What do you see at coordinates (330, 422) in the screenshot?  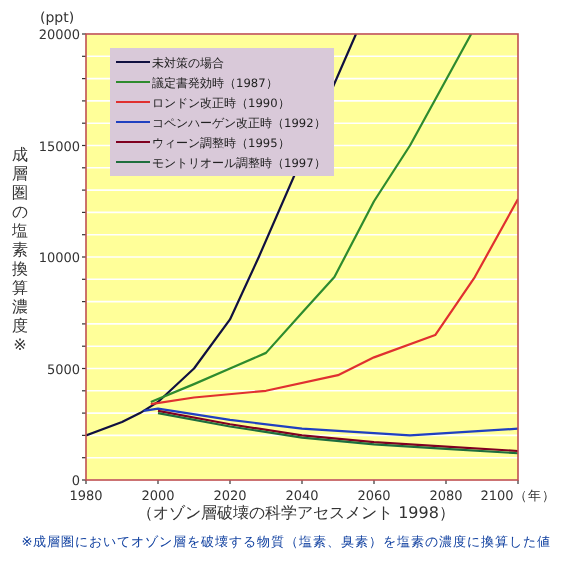 I see `line-series` at bounding box center [330, 422].